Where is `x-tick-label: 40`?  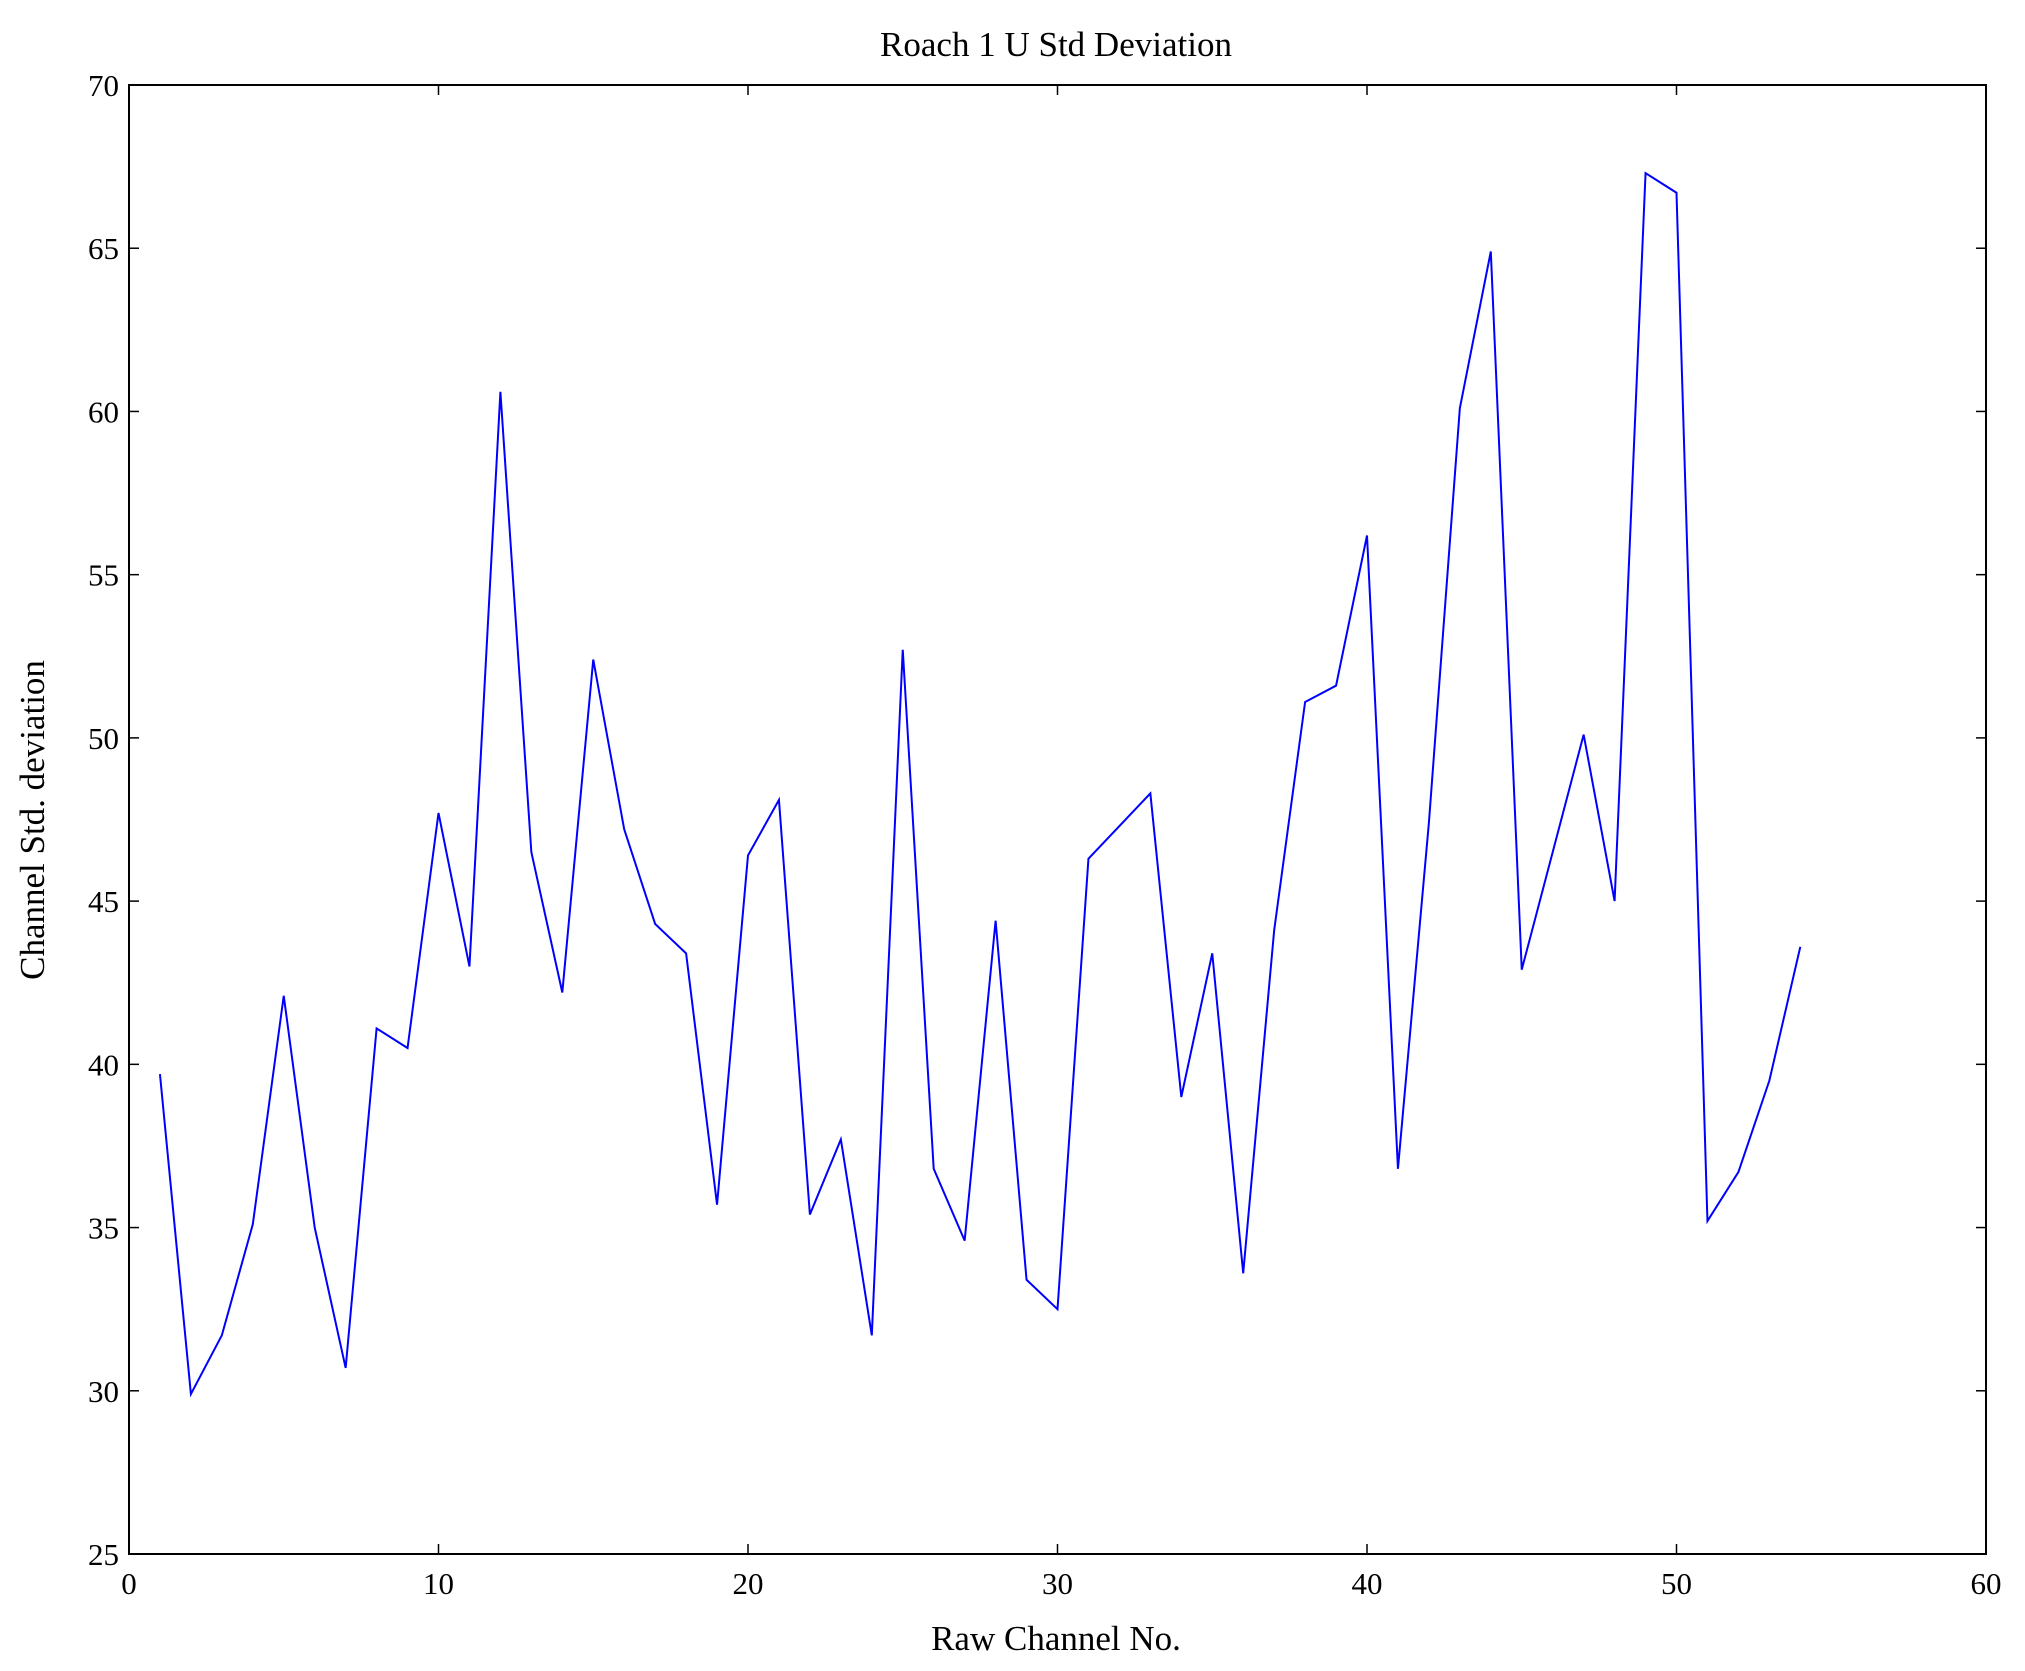
x-tick-label: 40 is located at coordinates (1367, 1583).